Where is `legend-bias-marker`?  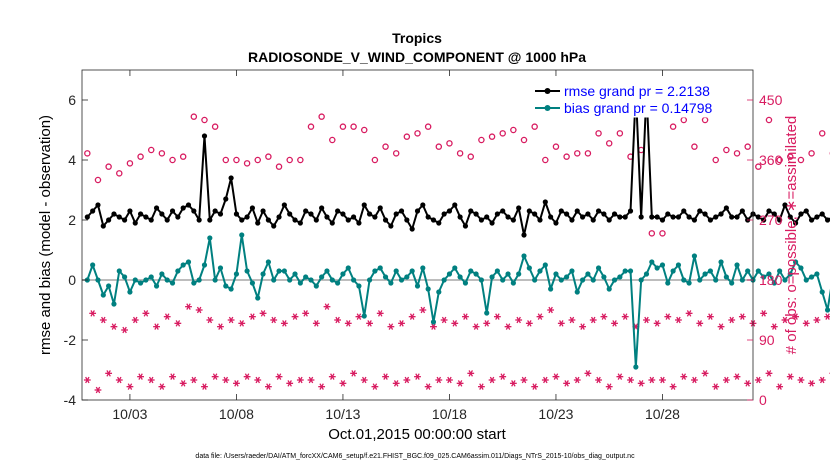 legend-bias-marker is located at coordinates (547, 108).